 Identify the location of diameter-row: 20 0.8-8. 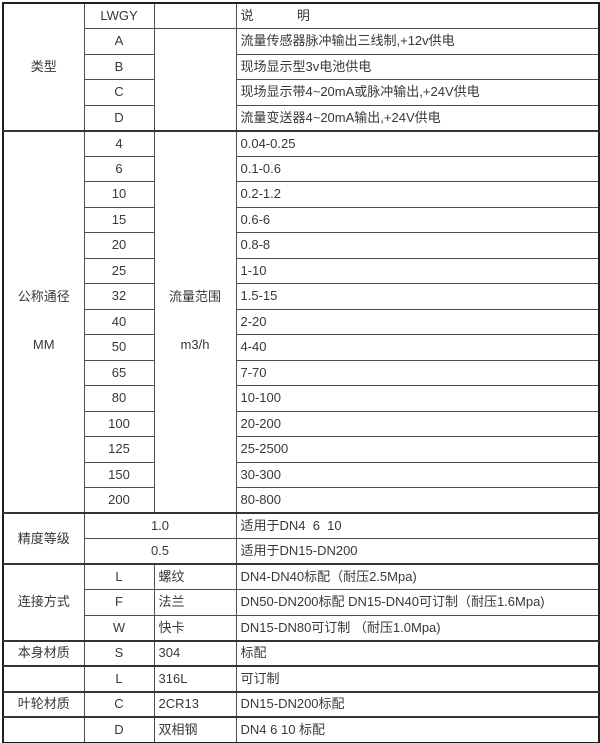
(301, 245).